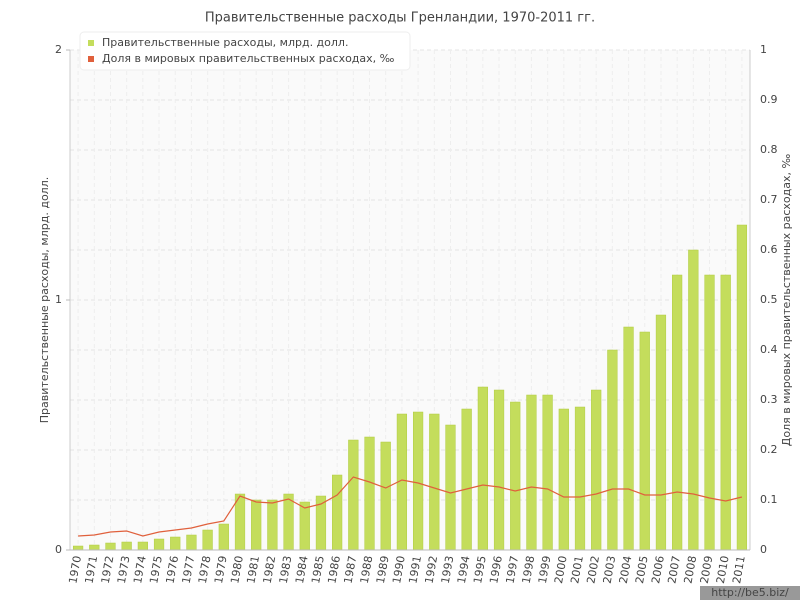 The height and width of the screenshot is (604, 800). What do you see at coordinates (464, 570) in the screenshot?
I see `x-tick-label: 1994` at bounding box center [464, 570].